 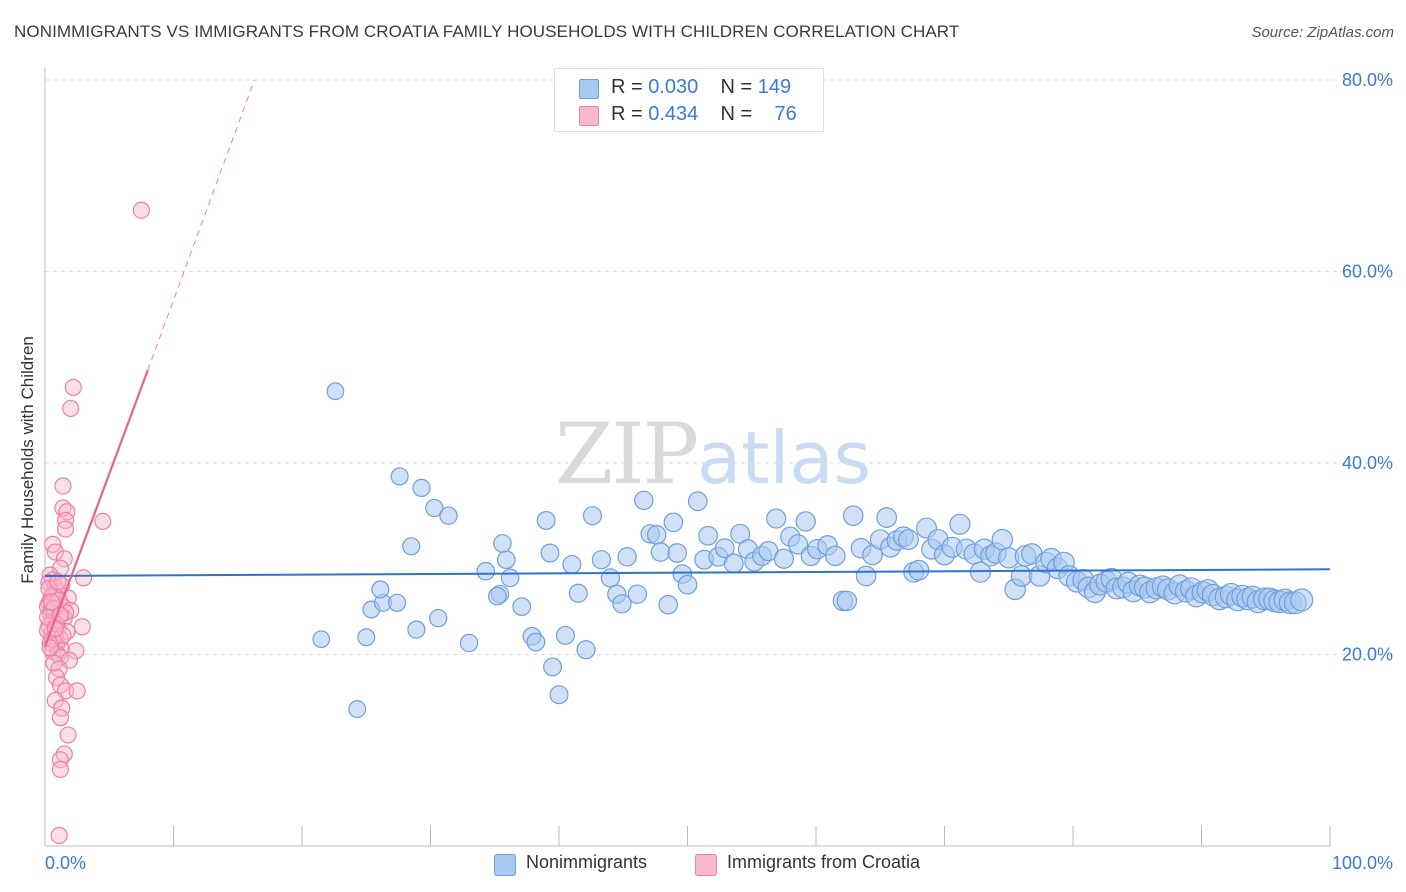 What do you see at coordinates (589, 89) in the screenshot?
I see `stats-swatch-blue` at bounding box center [589, 89].